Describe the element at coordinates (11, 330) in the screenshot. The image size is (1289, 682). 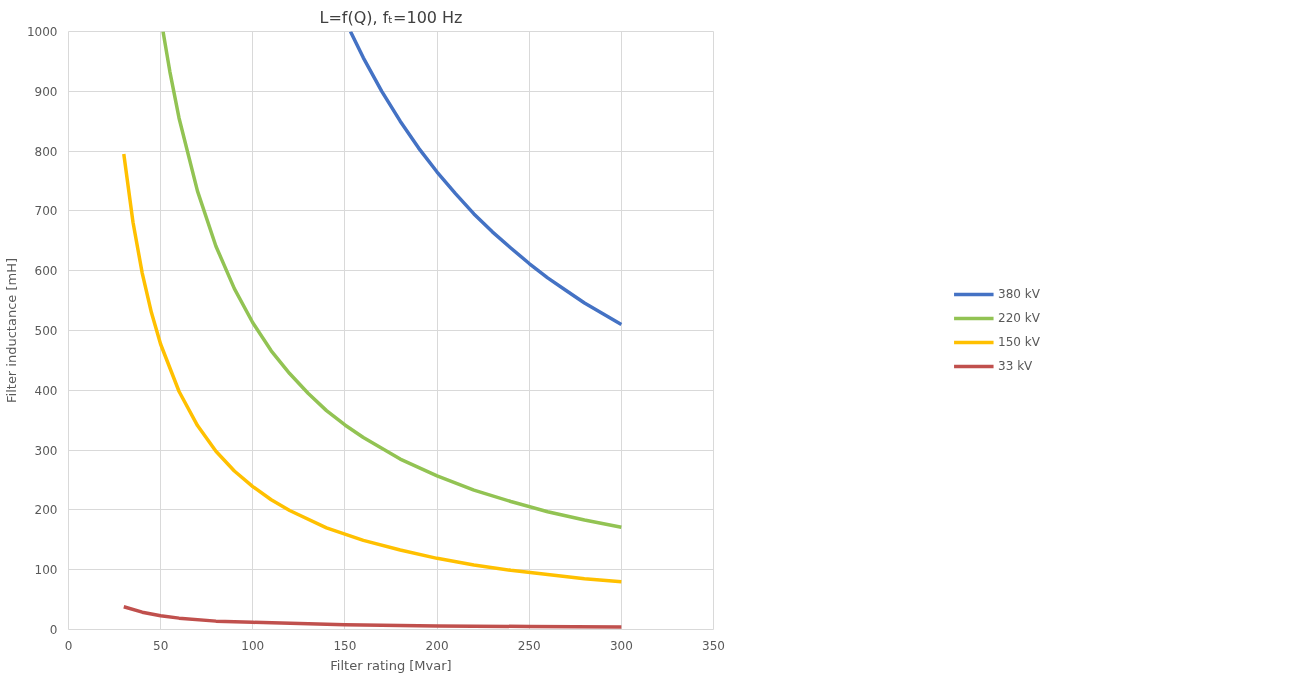
I see `y-axis-title: Filter inductance [mH]` at that location.